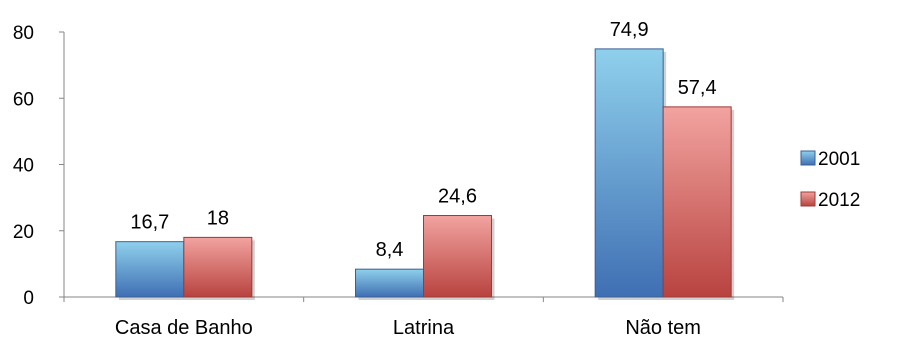 The image size is (900, 341). I want to click on legend: 2001 2012, so click(830, 180).